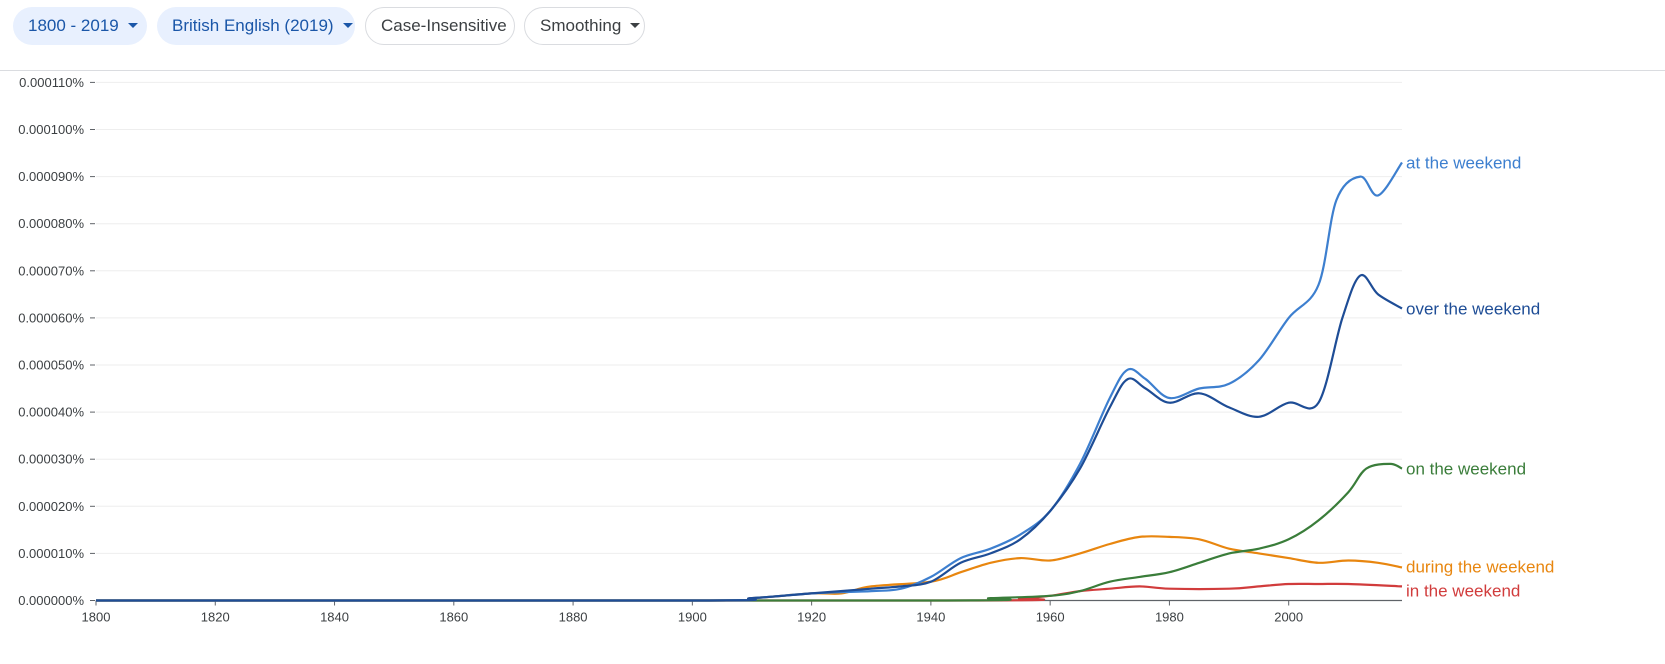  Describe the element at coordinates (573, 617) in the screenshot. I see `x-tick-label: 1880` at that location.